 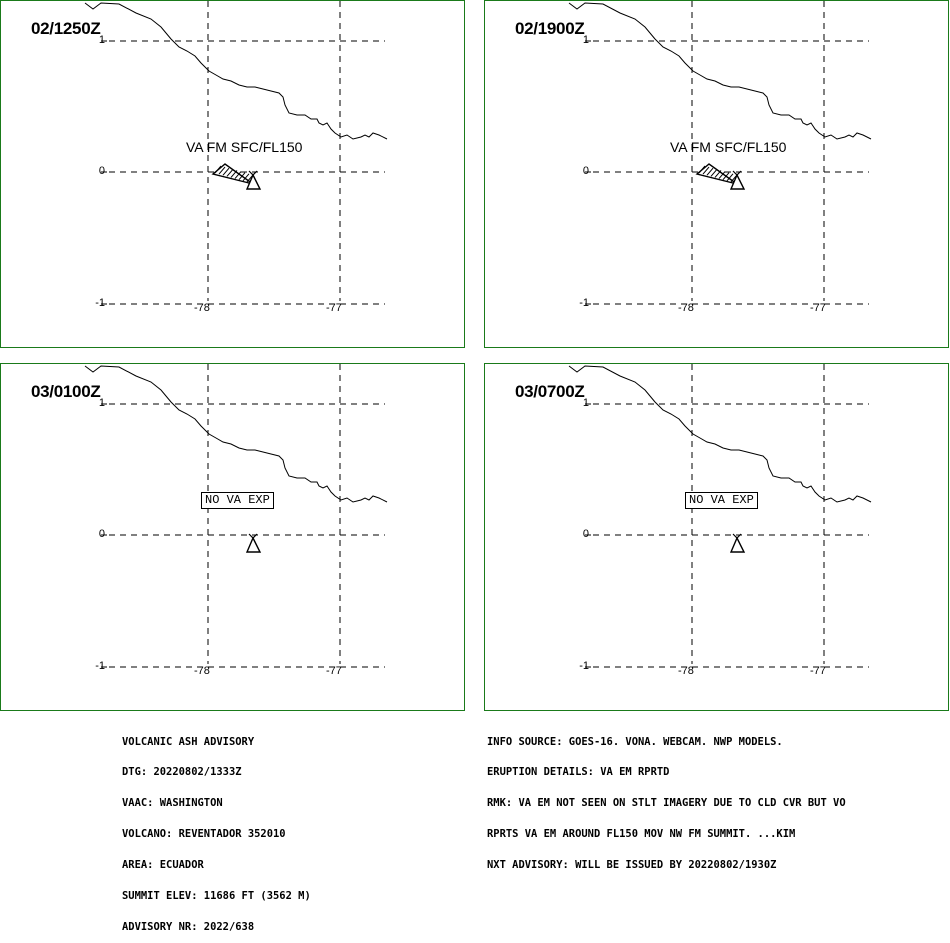 I want to click on advisory-line: AREA: ECUADOR, so click(x=163, y=865).